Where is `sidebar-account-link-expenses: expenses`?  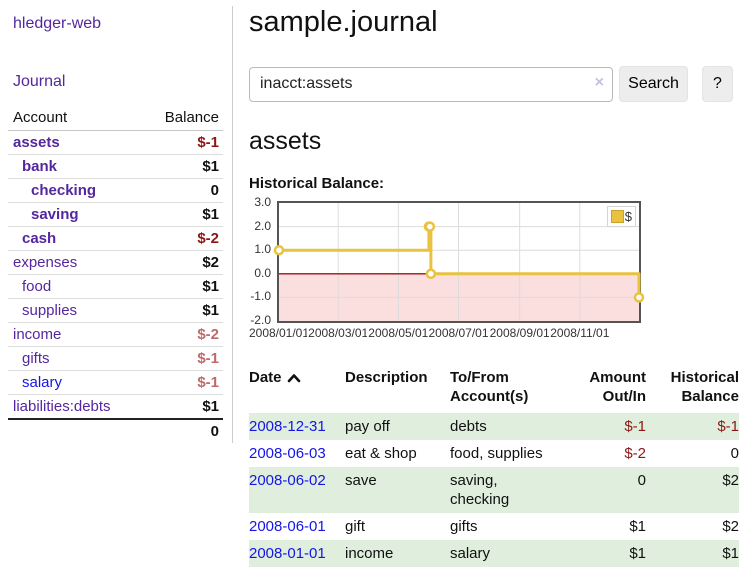
sidebar-account-link-expenses: expenses is located at coordinates (45, 262).